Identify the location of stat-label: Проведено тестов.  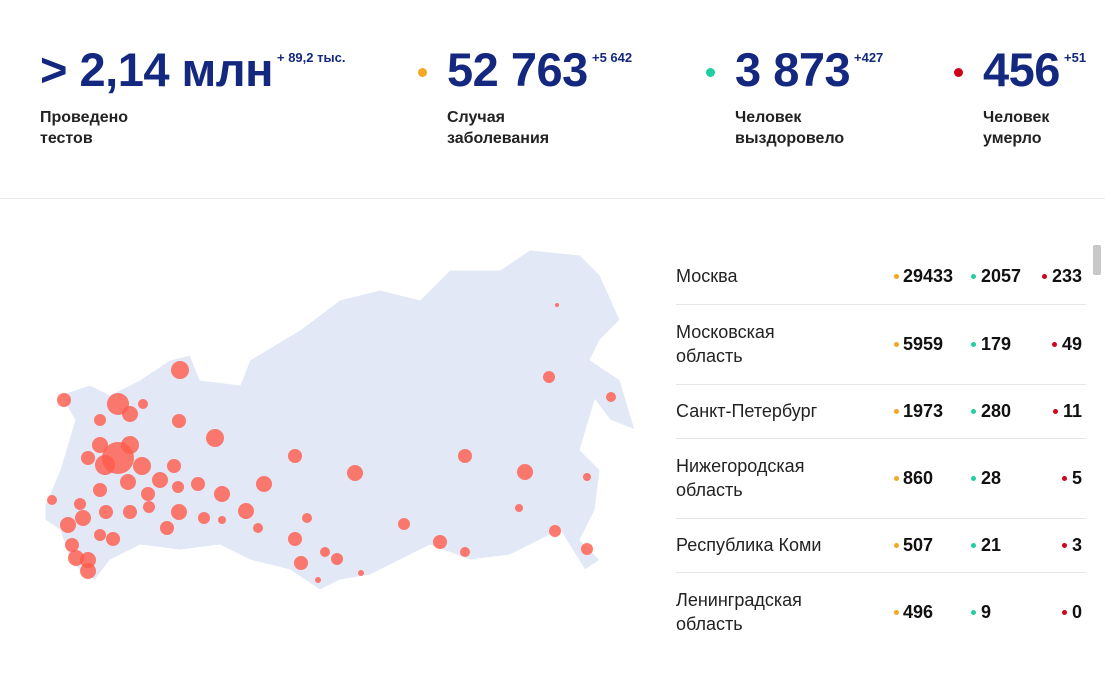
(84, 128).